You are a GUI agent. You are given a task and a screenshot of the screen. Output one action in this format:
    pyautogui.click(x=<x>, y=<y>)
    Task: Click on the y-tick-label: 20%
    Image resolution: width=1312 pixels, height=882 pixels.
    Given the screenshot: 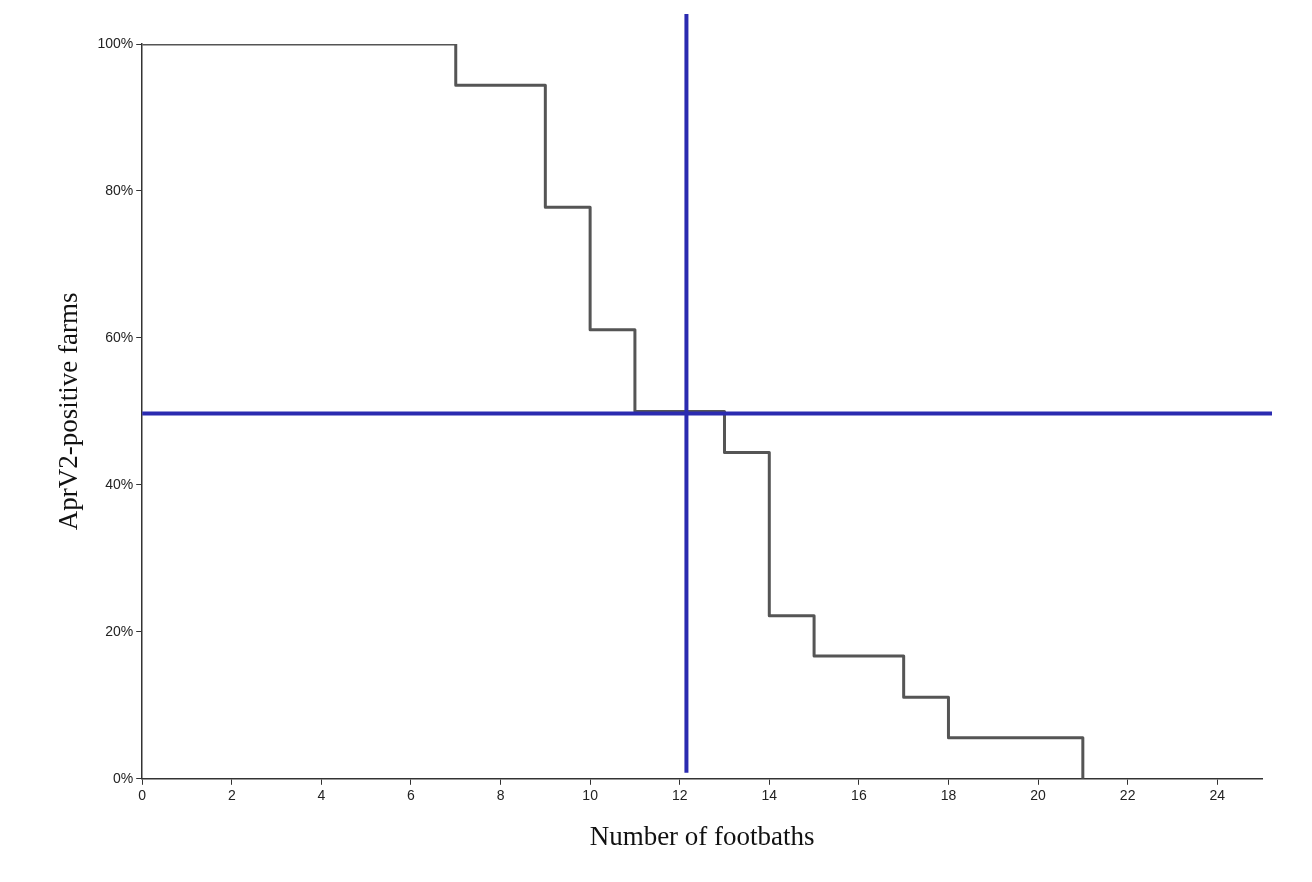 What is the action you would take?
    pyautogui.click(x=119, y=630)
    